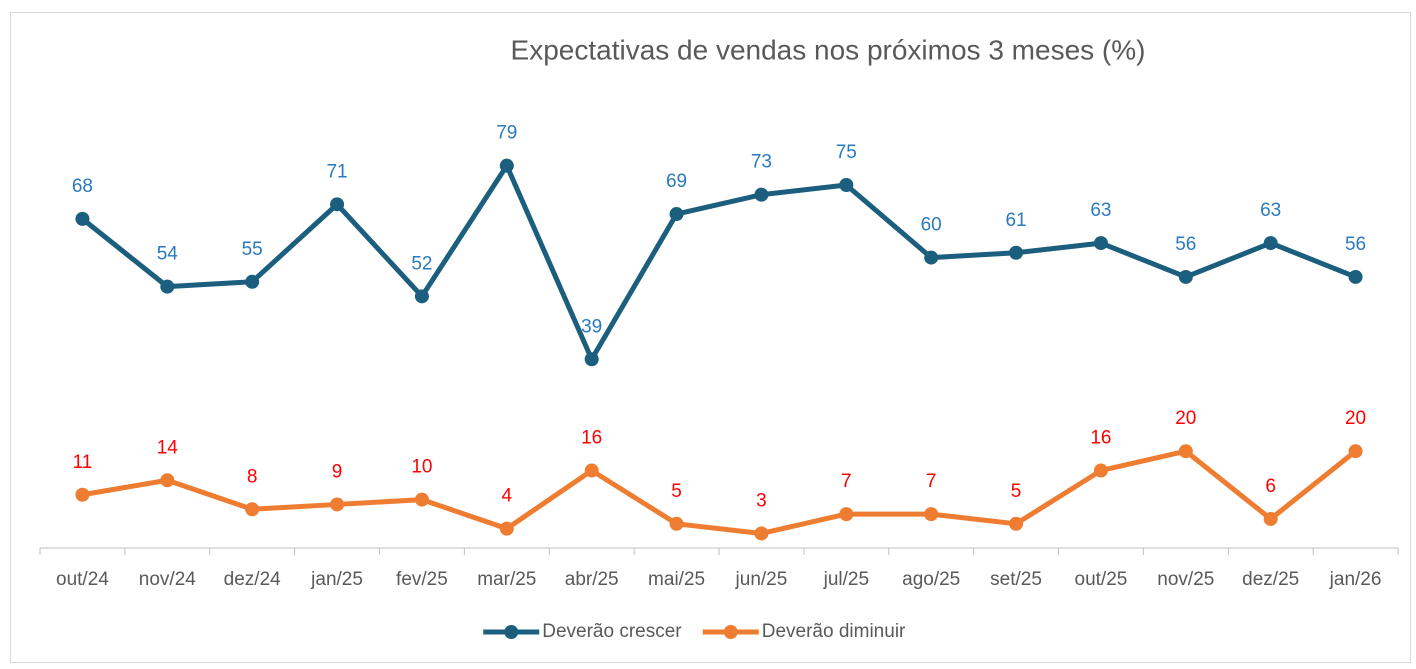  Describe the element at coordinates (168, 447) in the screenshot. I see `data-label: 14` at that location.